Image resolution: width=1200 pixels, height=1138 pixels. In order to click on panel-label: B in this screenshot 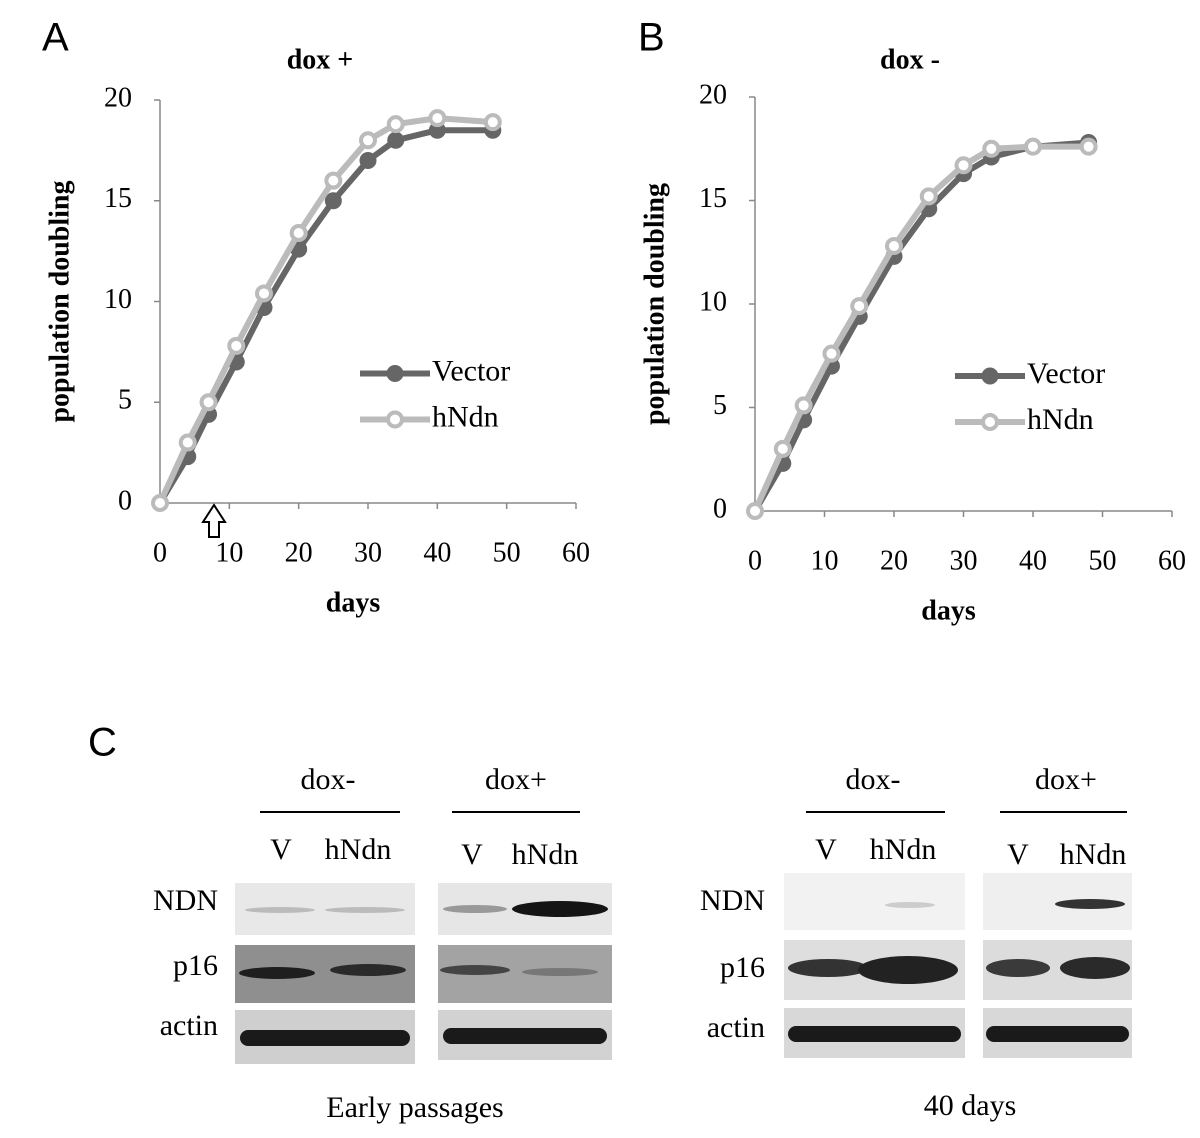, I will do `click(651, 38)`.